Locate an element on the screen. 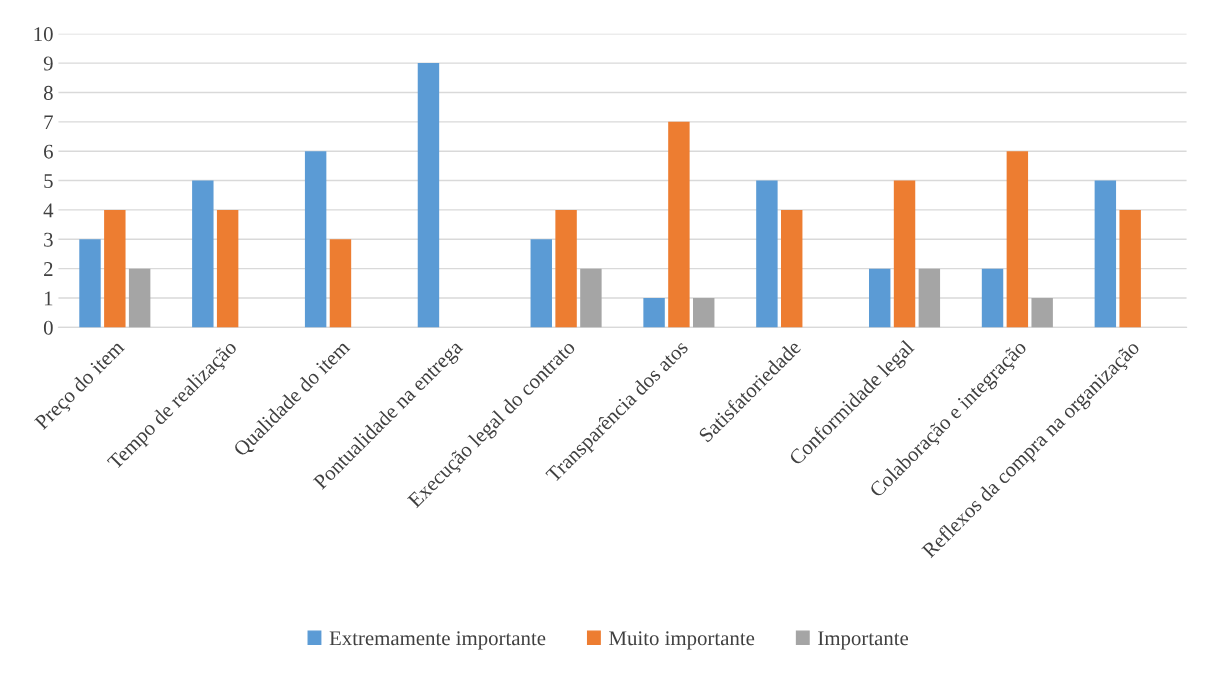  y-tick-label: 3 is located at coordinates (48, 239).